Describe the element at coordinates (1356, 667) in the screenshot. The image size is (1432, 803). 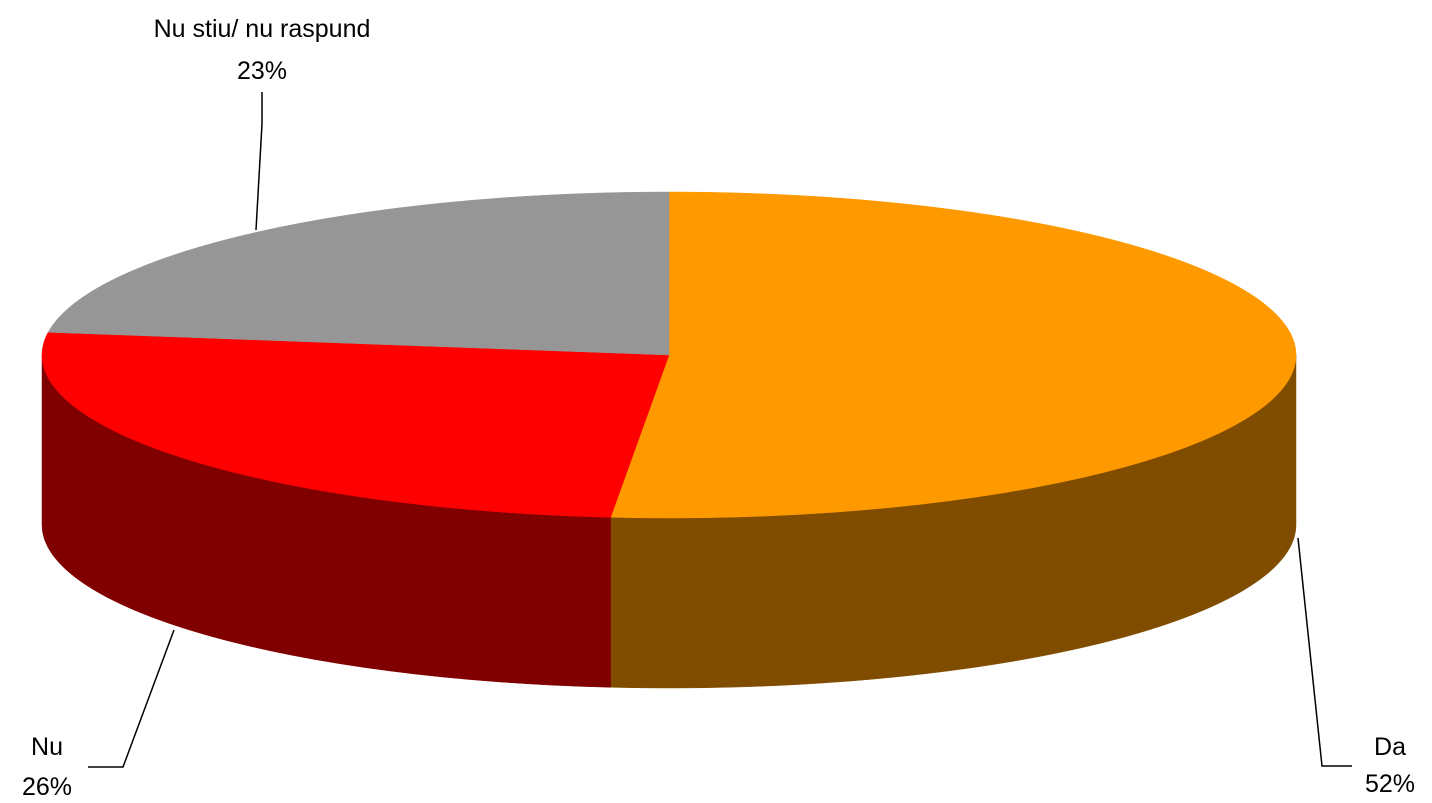
I see `slice-label-group-da: Da 52%` at that location.